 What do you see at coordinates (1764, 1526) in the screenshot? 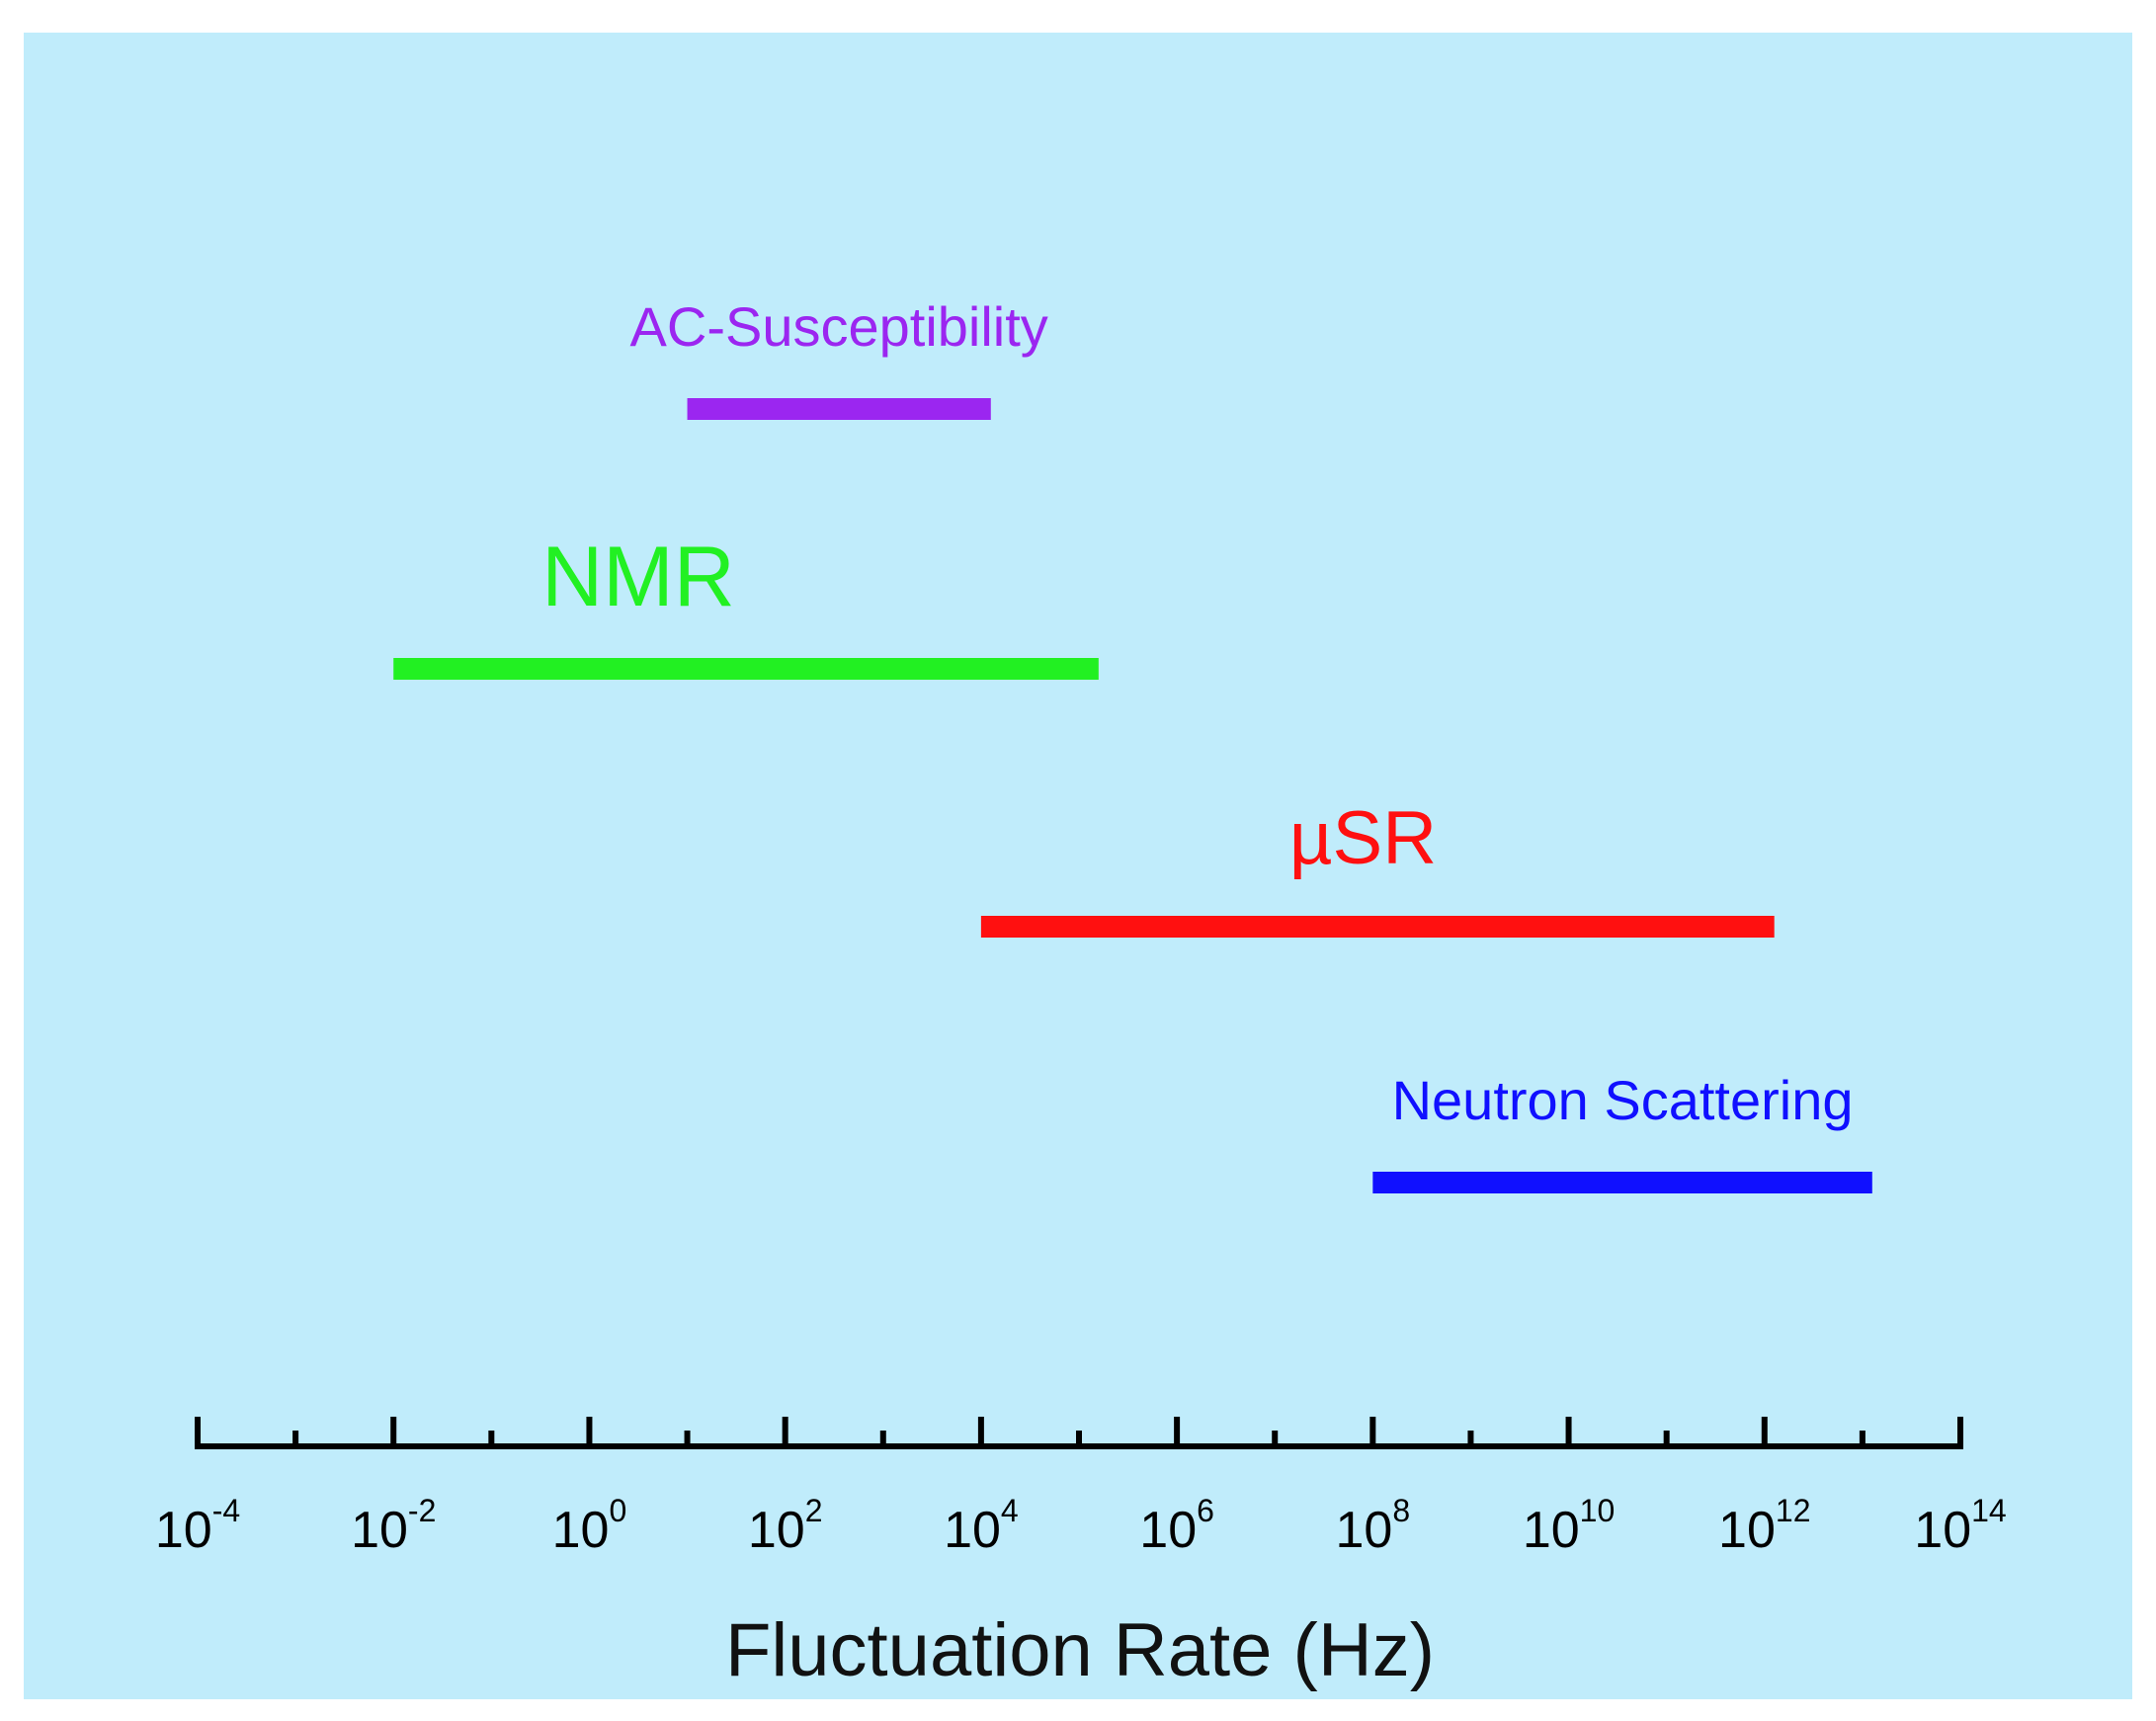
I see `x-tick-label: 10¹²` at bounding box center [1764, 1526].